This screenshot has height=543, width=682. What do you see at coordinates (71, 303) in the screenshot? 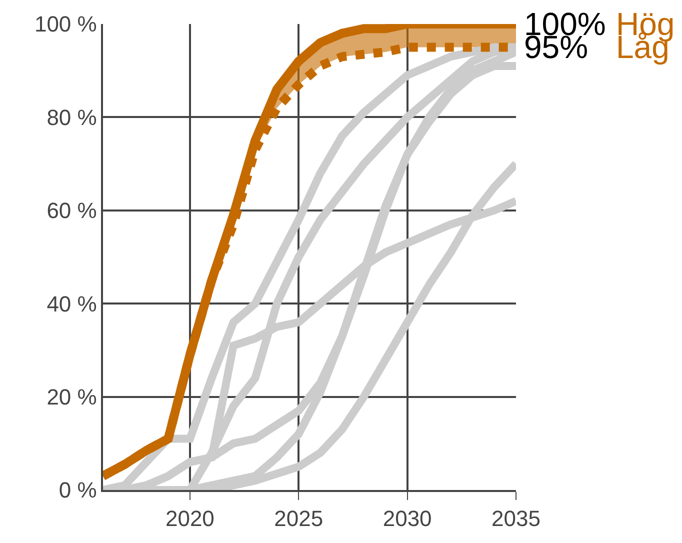
I see `y-tick-label: 40 %` at bounding box center [71, 303].